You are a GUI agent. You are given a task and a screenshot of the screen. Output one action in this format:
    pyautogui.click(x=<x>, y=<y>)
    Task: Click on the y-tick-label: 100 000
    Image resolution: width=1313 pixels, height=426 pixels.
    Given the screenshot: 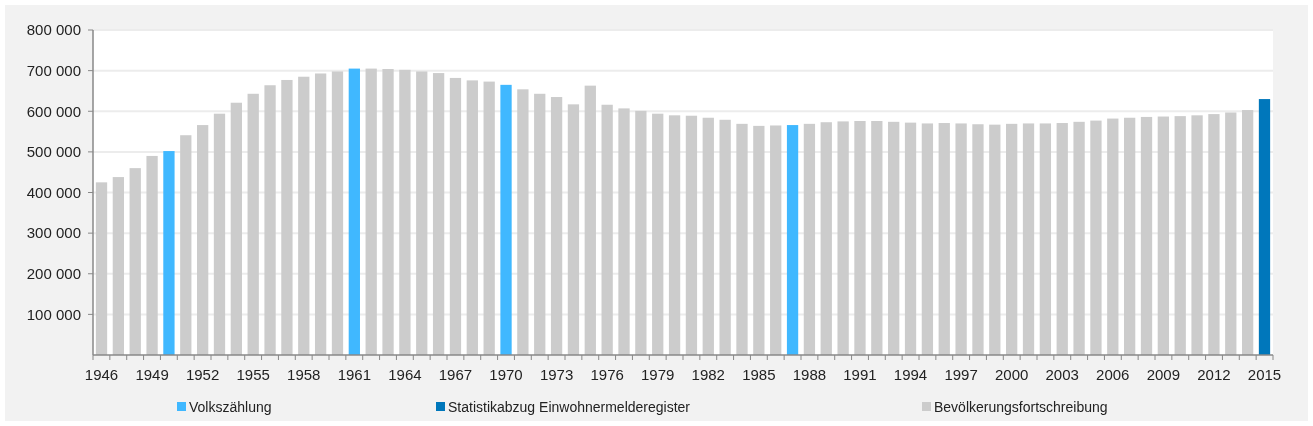 What is the action you would take?
    pyautogui.click(x=53, y=314)
    